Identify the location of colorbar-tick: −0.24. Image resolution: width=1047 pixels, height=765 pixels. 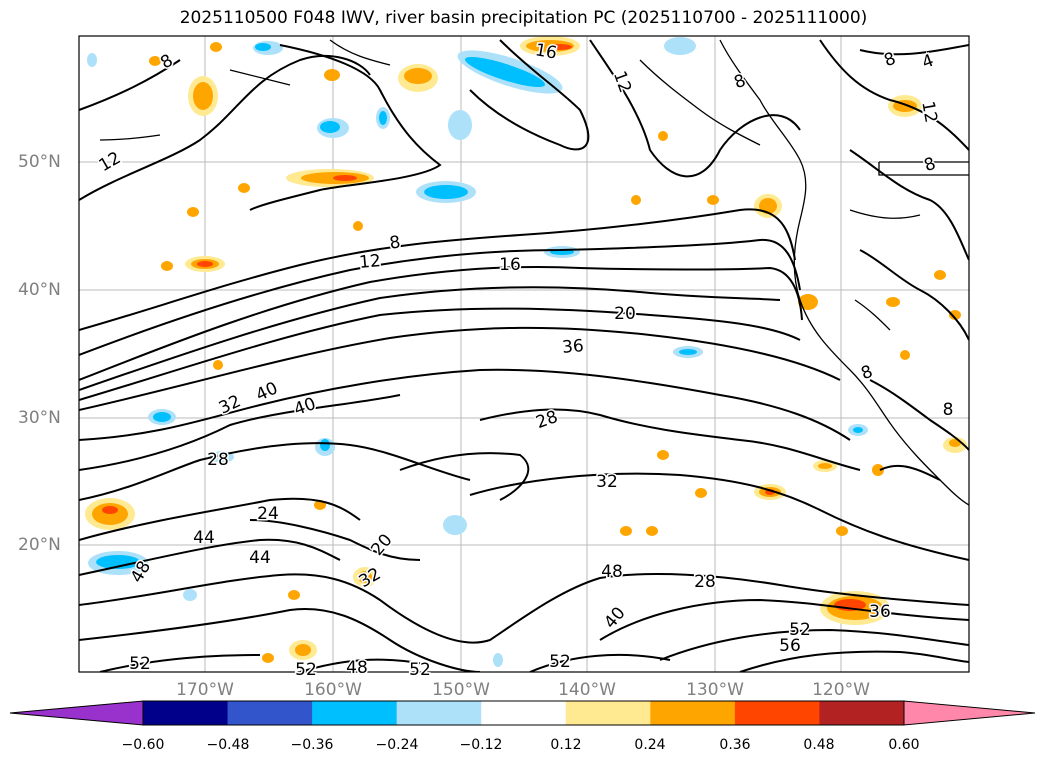
(397, 745).